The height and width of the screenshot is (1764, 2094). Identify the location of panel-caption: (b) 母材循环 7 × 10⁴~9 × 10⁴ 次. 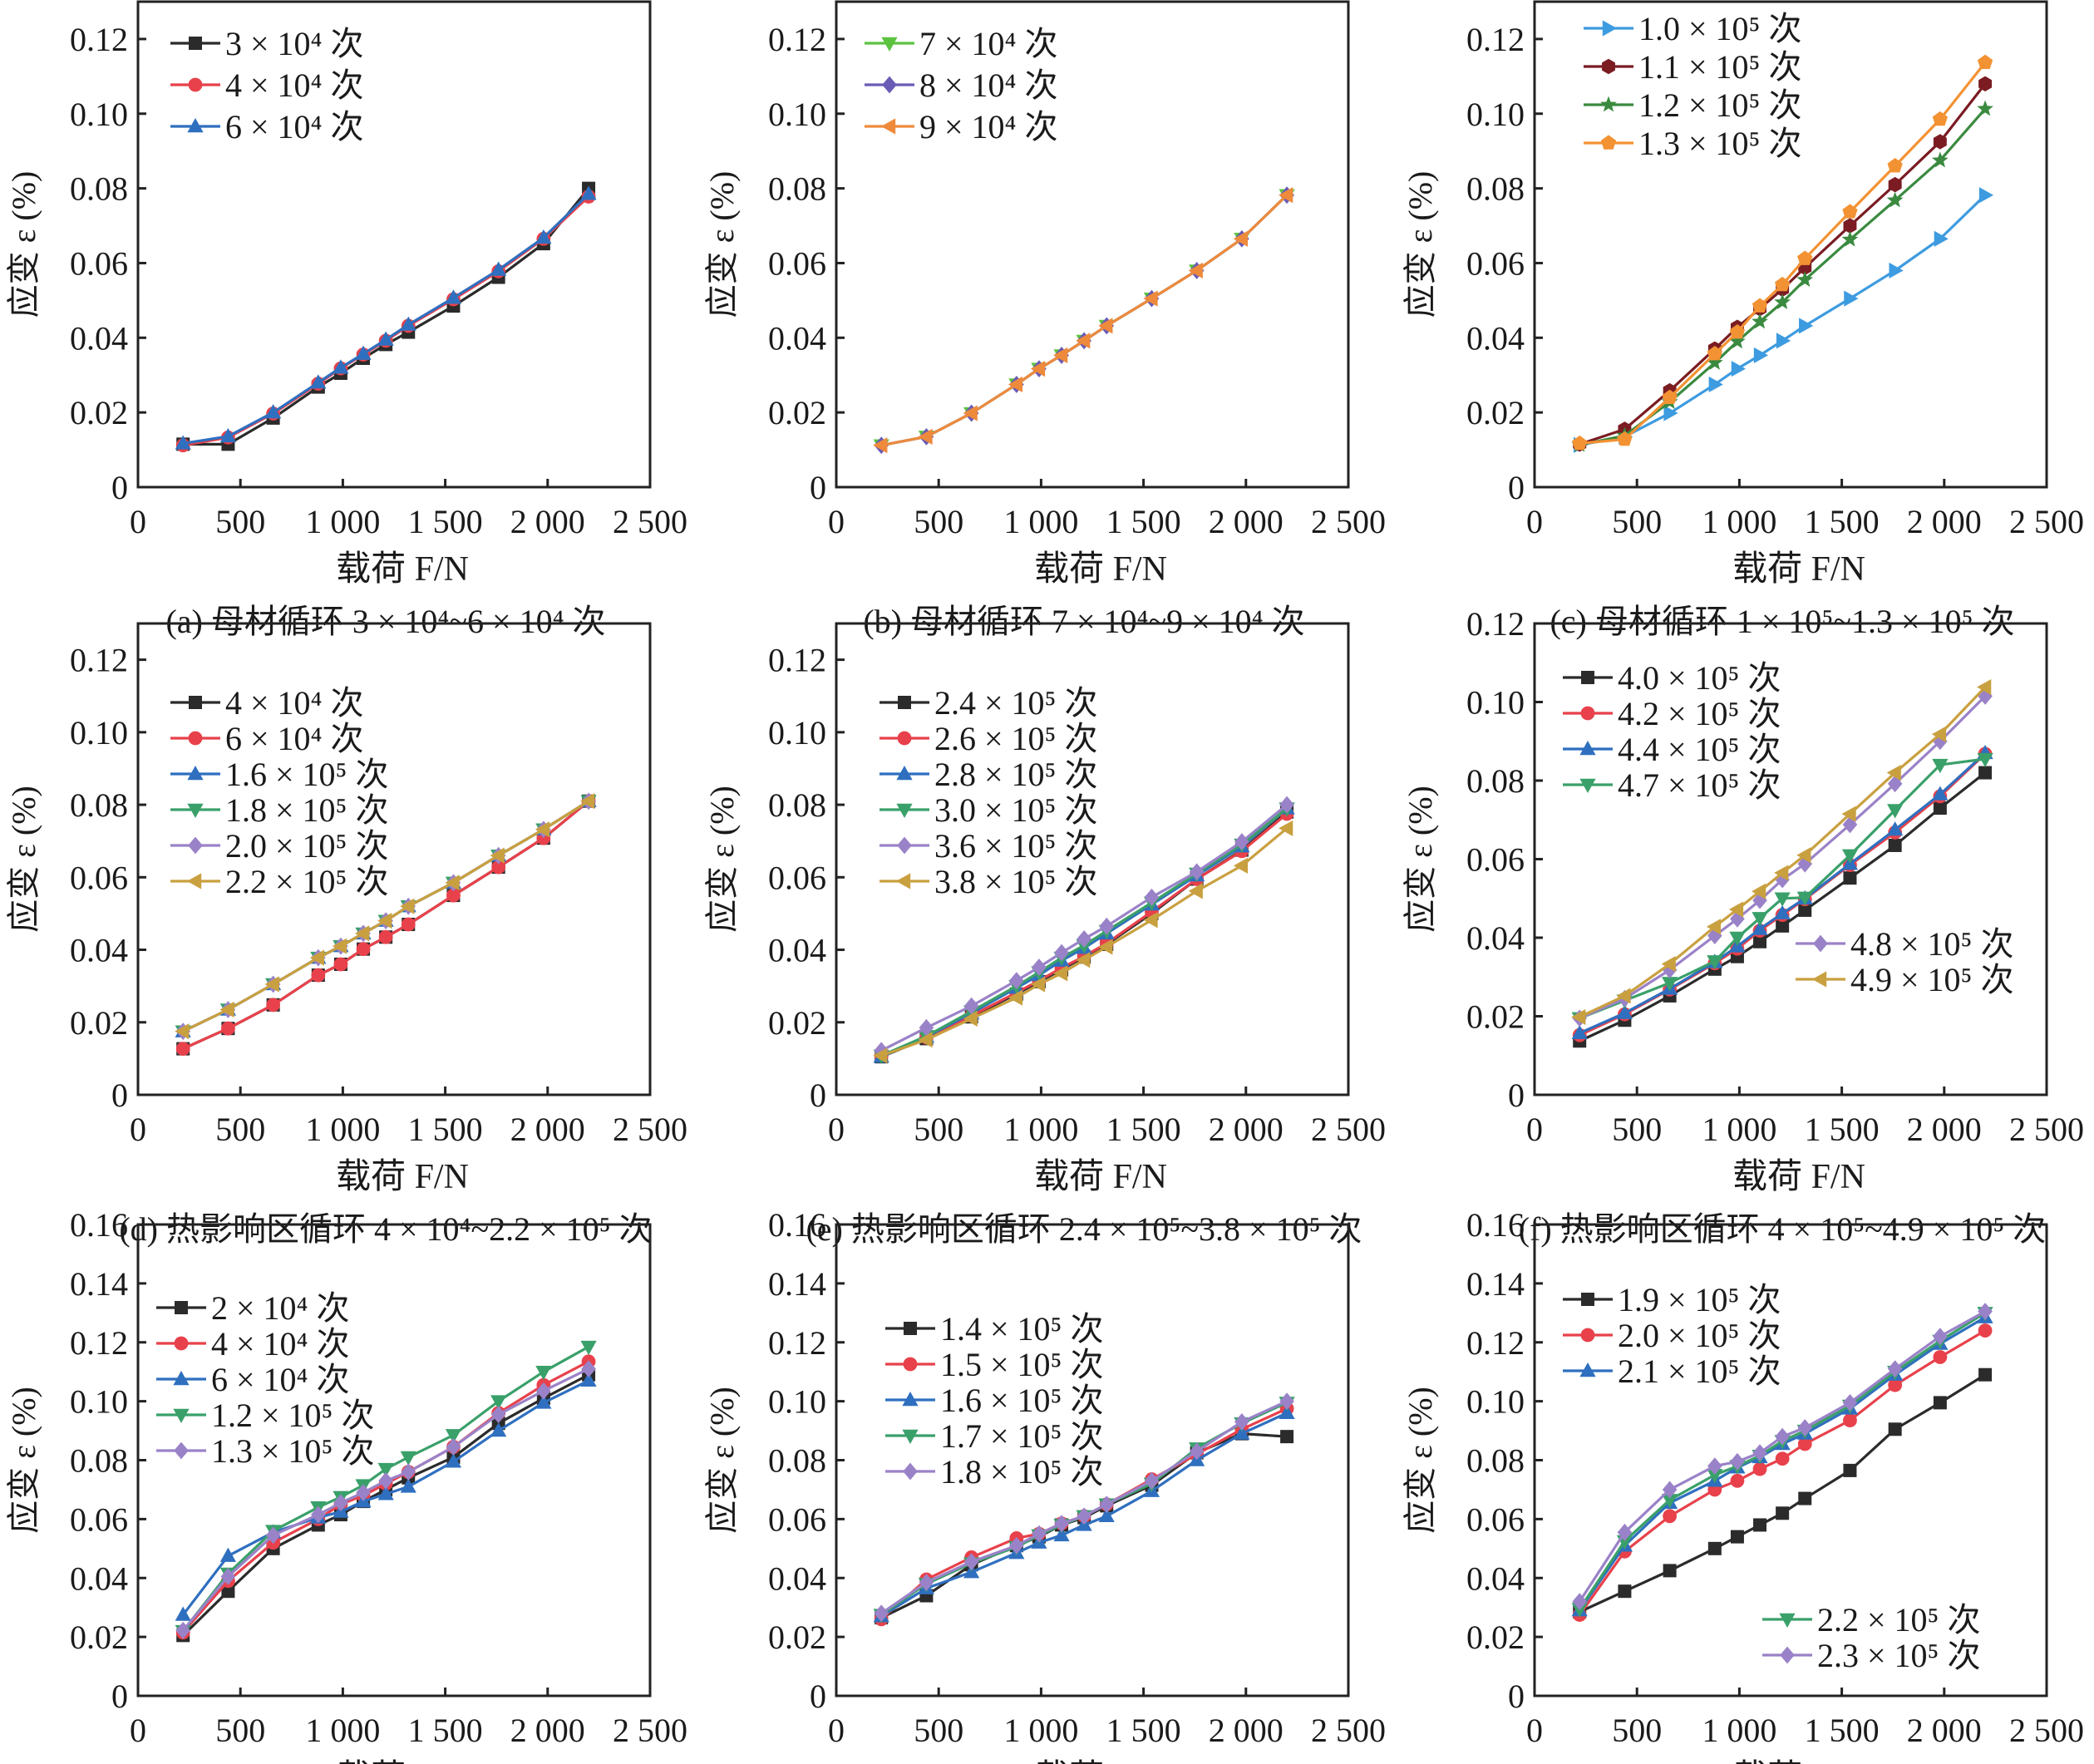
(1083, 621).